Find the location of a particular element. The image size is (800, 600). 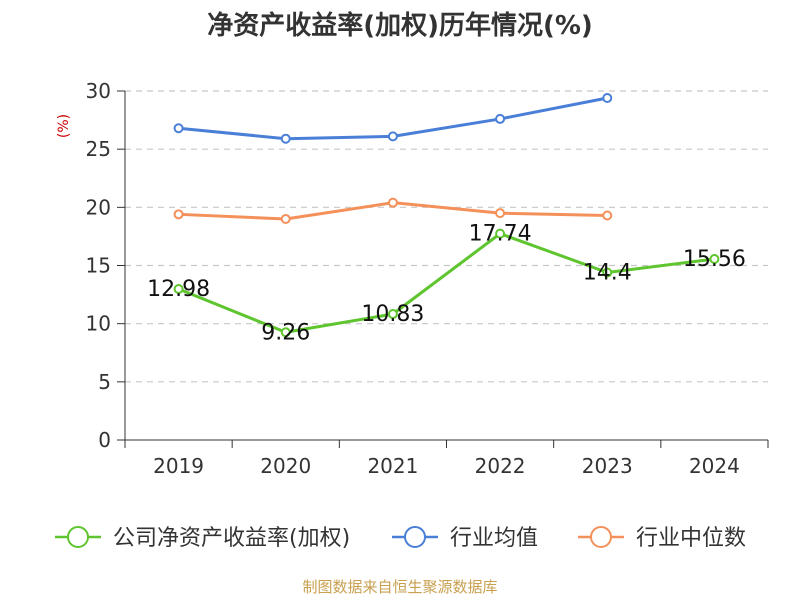

y-tick-label: 15 is located at coordinates (98, 266).